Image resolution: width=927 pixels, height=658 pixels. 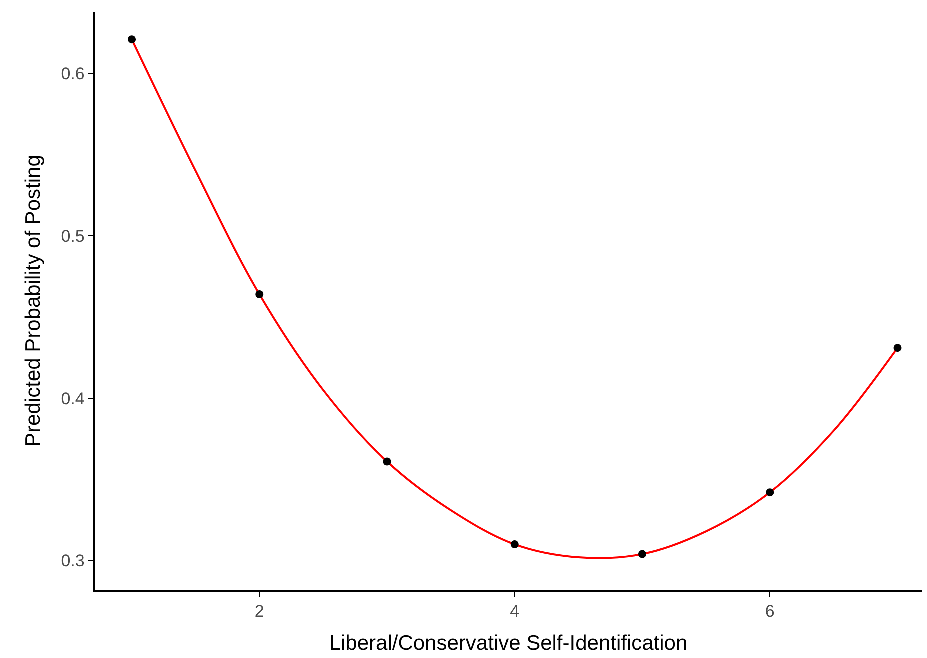 I want to click on y-tick-label: 0.3, so click(x=73, y=561).